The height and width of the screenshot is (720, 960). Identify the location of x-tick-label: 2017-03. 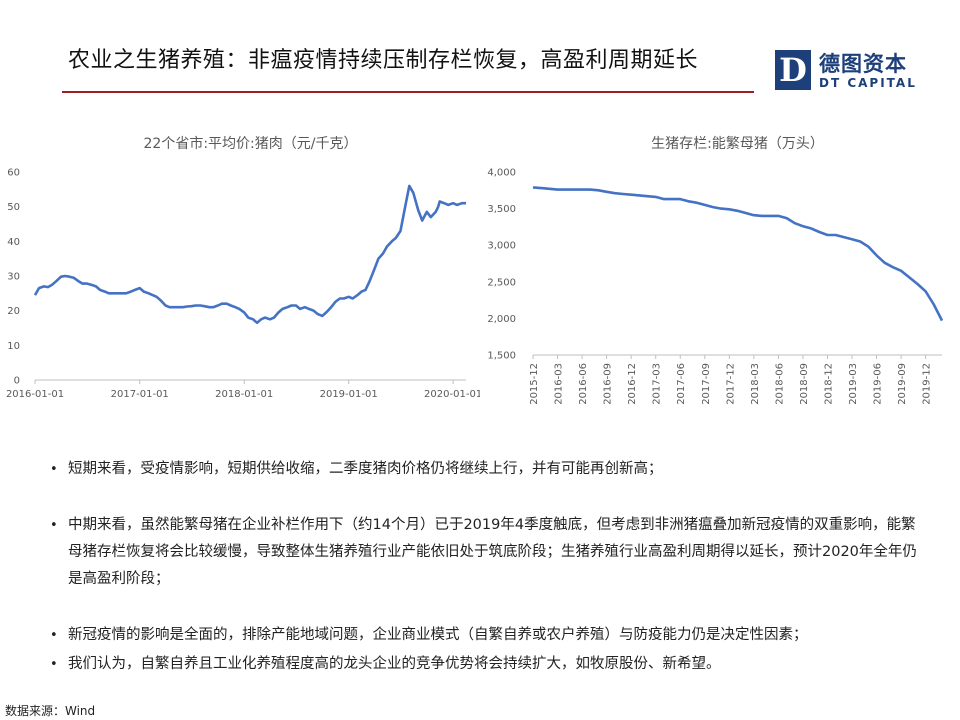
(657, 384).